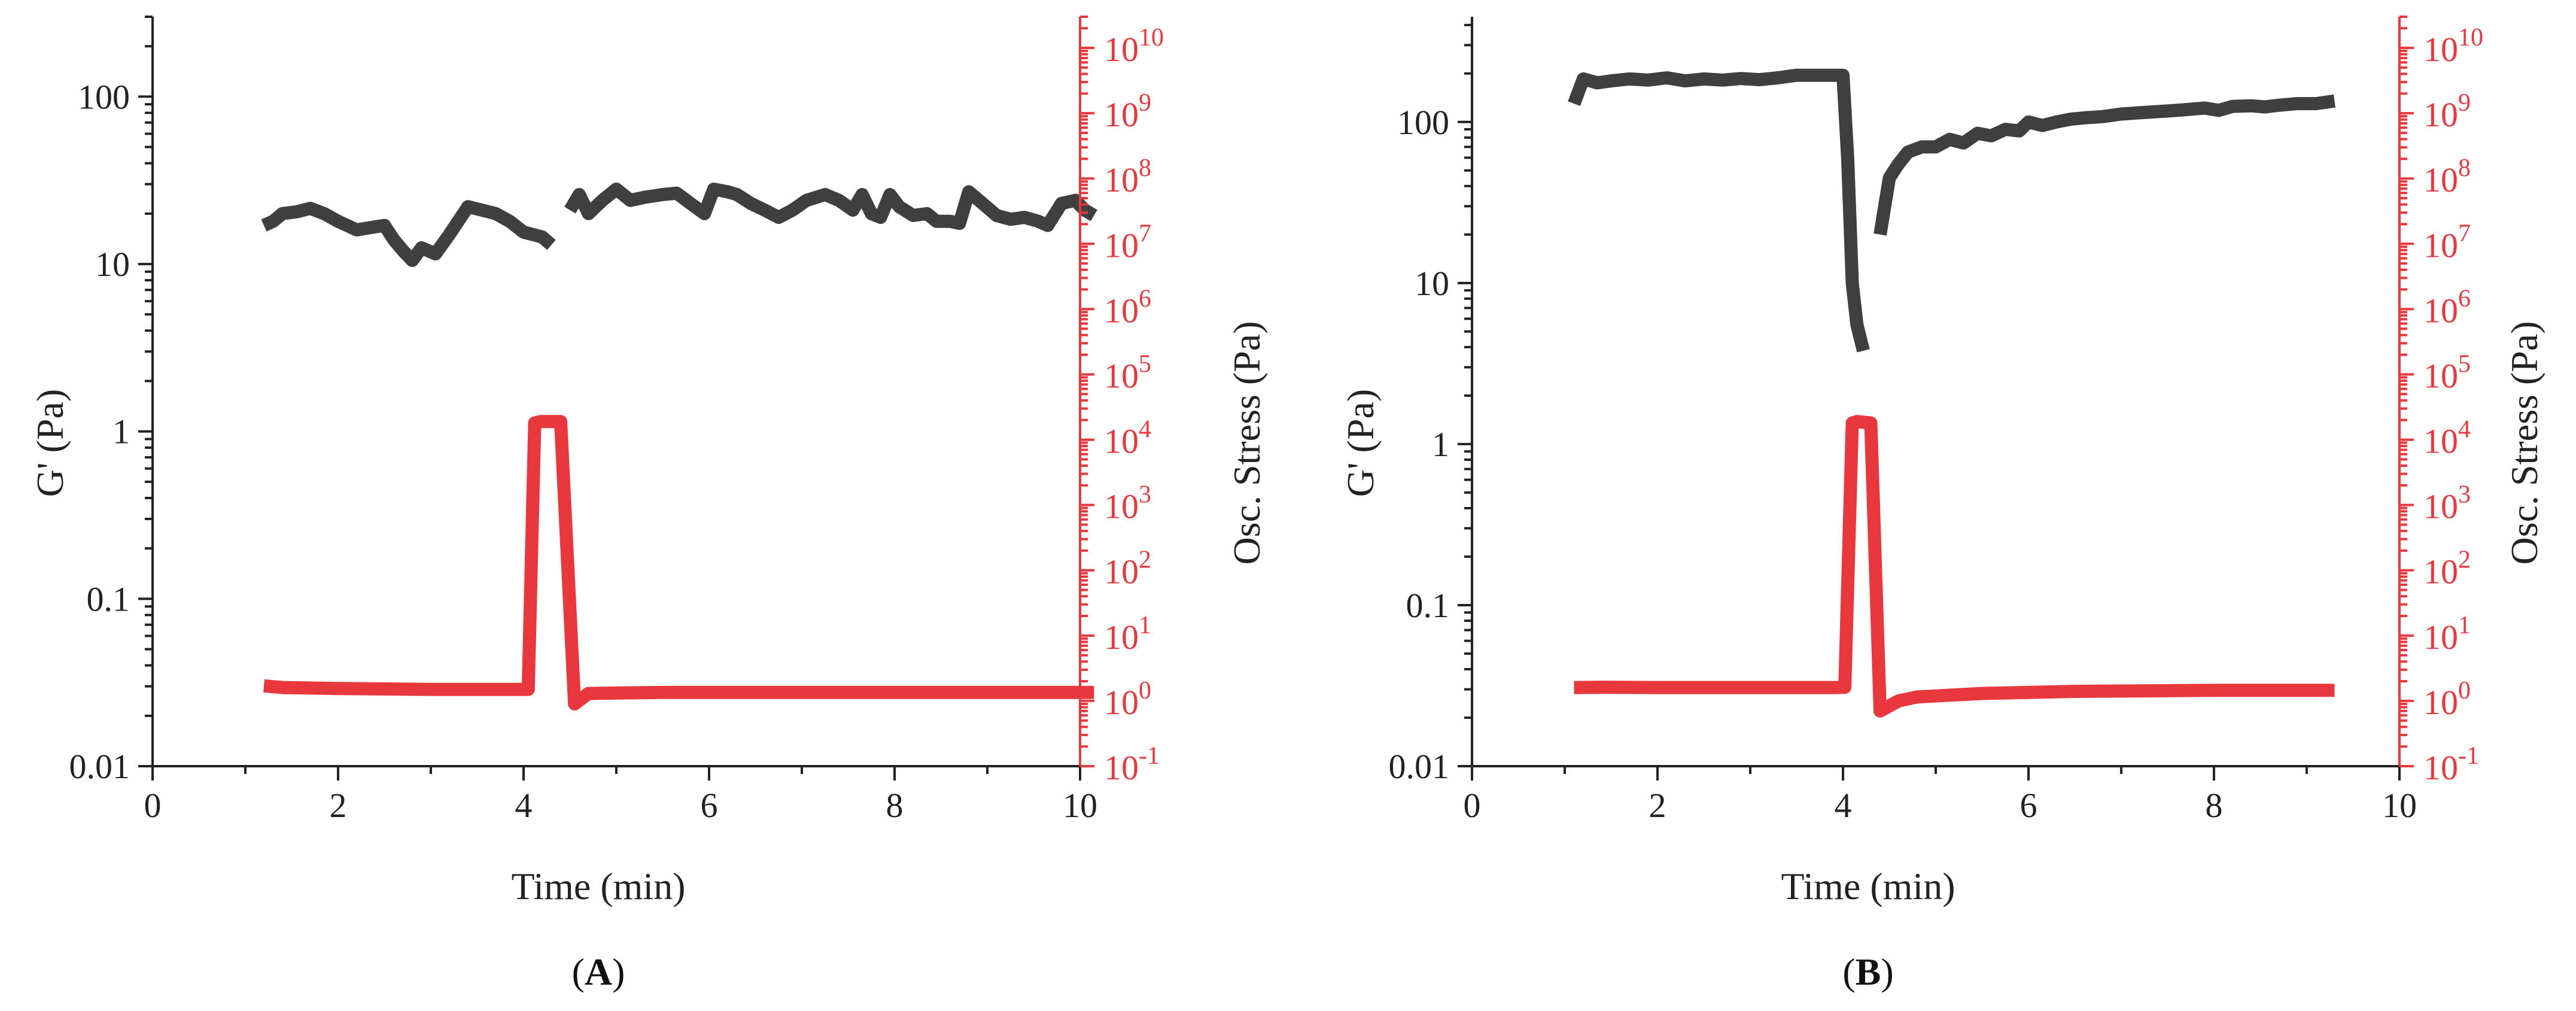 This screenshot has height=1011, width=2576. What do you see at coordinates (2447, 177) in the screenshot?
I see `right-y-tick-label: 10⁸` at bounding box center [2447, 177].